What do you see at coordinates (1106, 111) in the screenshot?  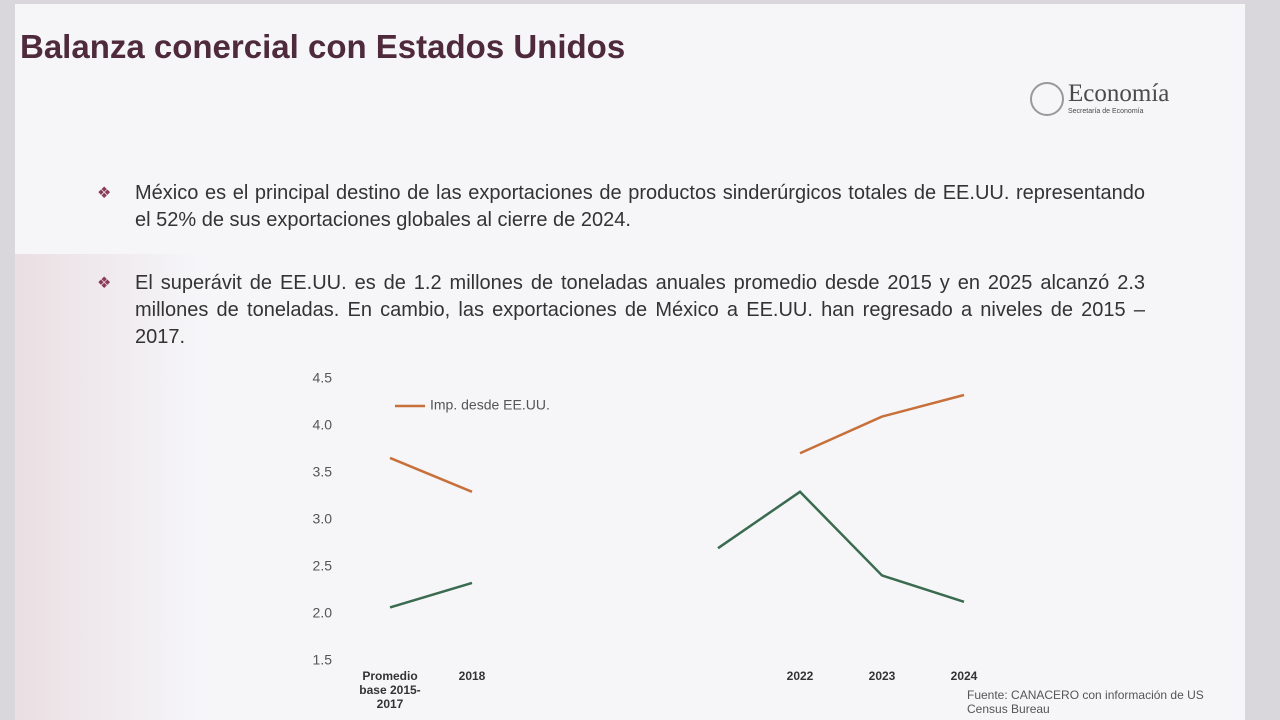 I see `logo-subtitle: Secretaría de Economía` at bounding box center [1106, 111].